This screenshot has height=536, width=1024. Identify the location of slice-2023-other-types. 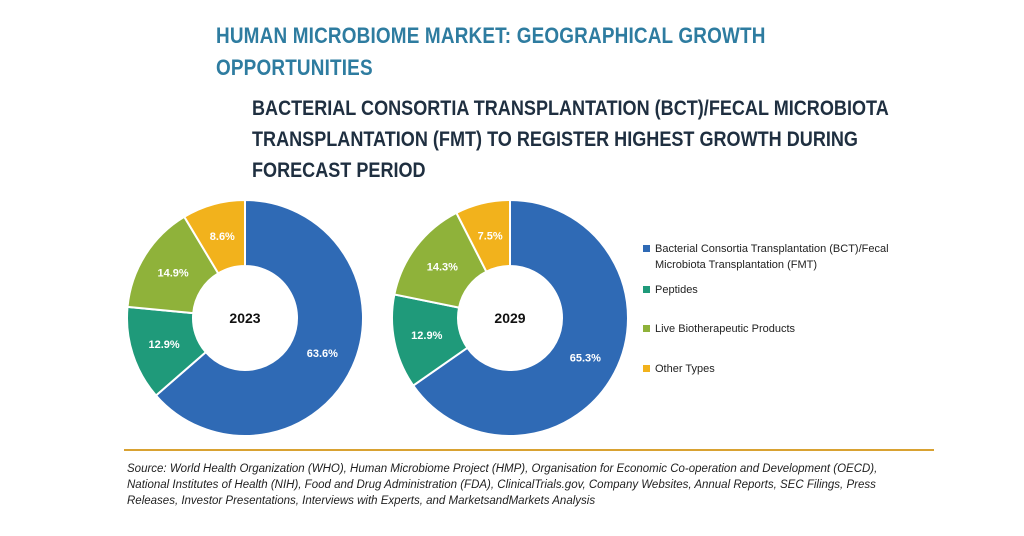
(214, 236).